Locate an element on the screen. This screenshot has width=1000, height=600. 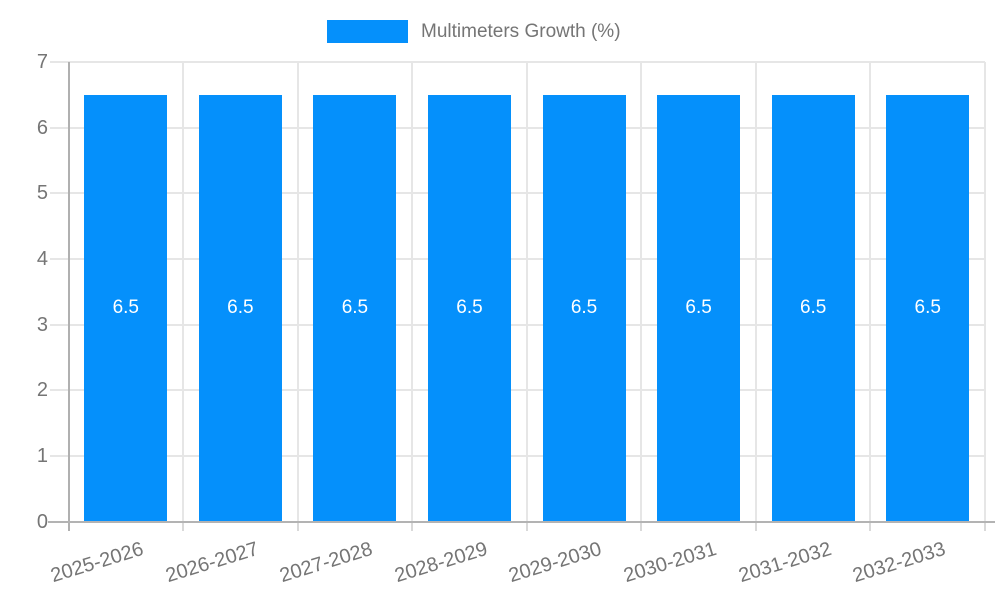
x-category-label: 2032-2033 is located at coordinates (899, 563).